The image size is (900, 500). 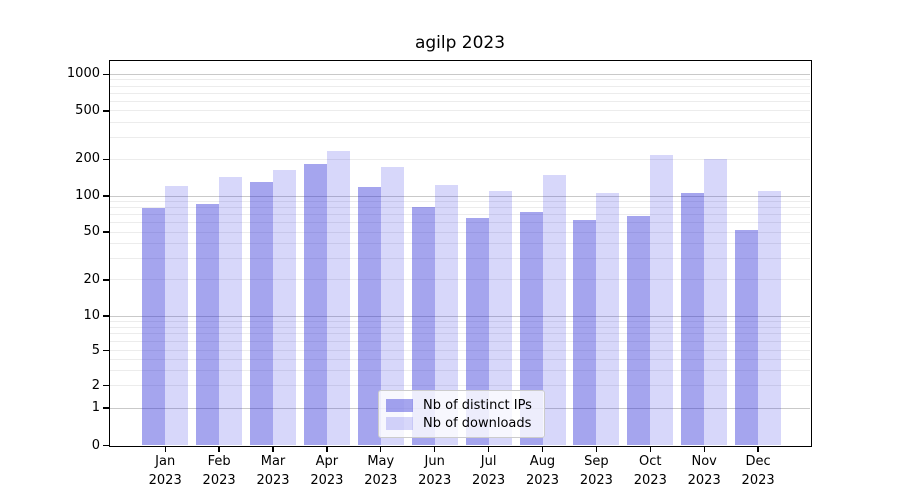 What do you see at coordinates (87, 110) in the screenshot?
I see `y-tick-label: 500` at bounding box center [87, 110].